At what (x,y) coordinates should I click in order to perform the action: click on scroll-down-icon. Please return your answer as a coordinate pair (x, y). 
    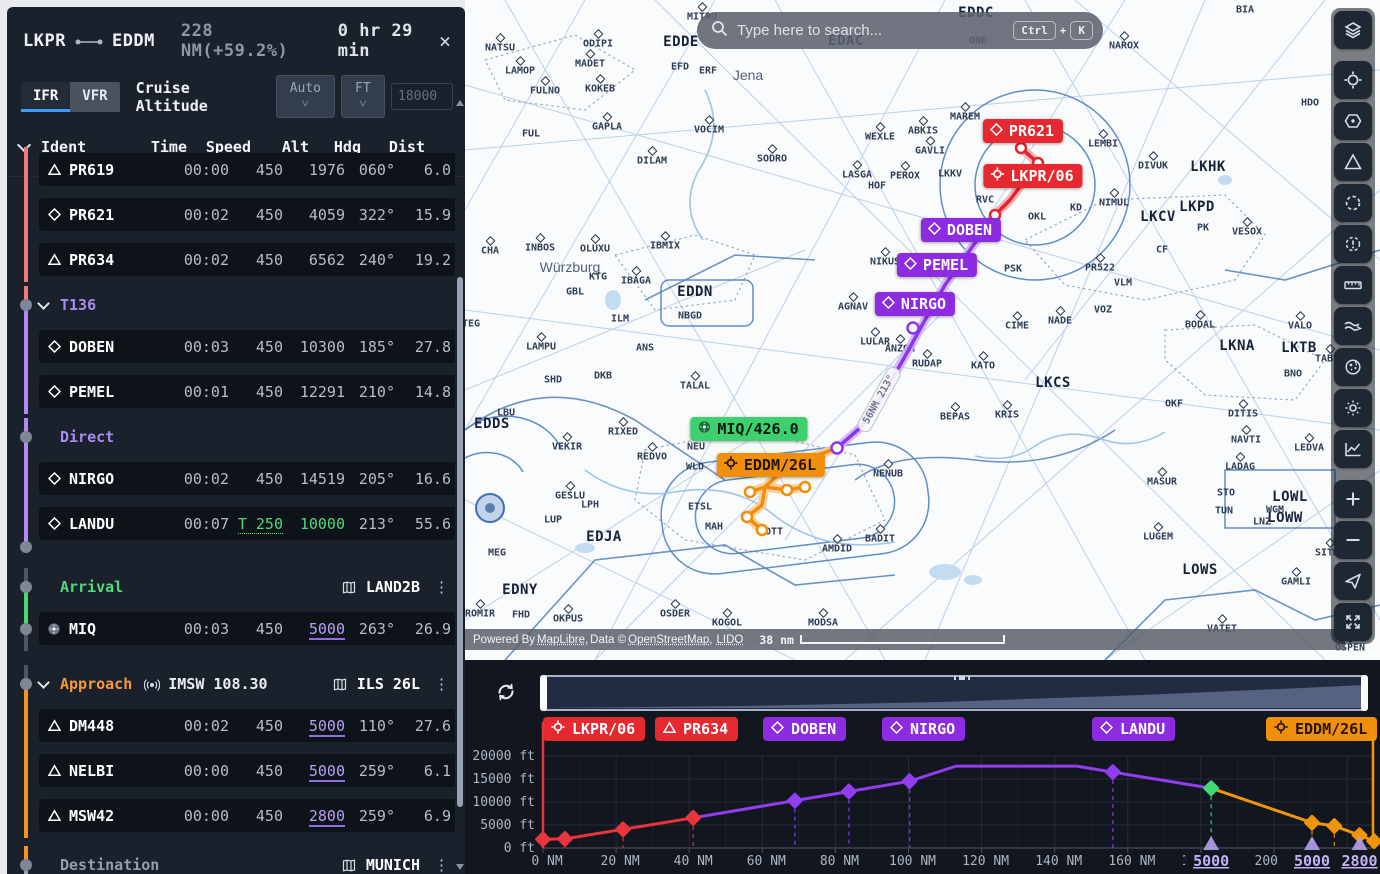
    Looking at the image, I should click on (460, 867).